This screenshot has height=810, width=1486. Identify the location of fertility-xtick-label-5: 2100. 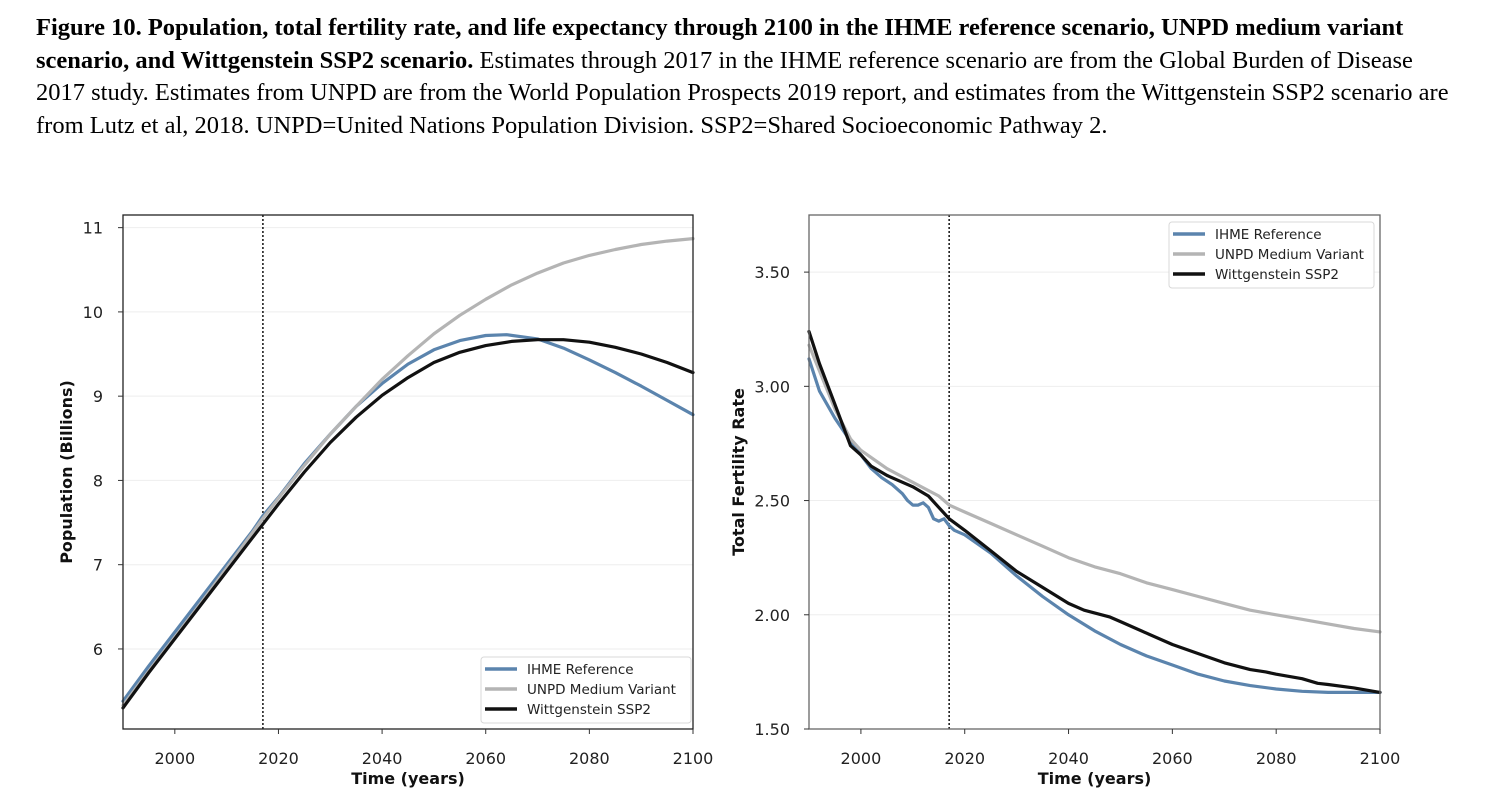
(1380, 758).